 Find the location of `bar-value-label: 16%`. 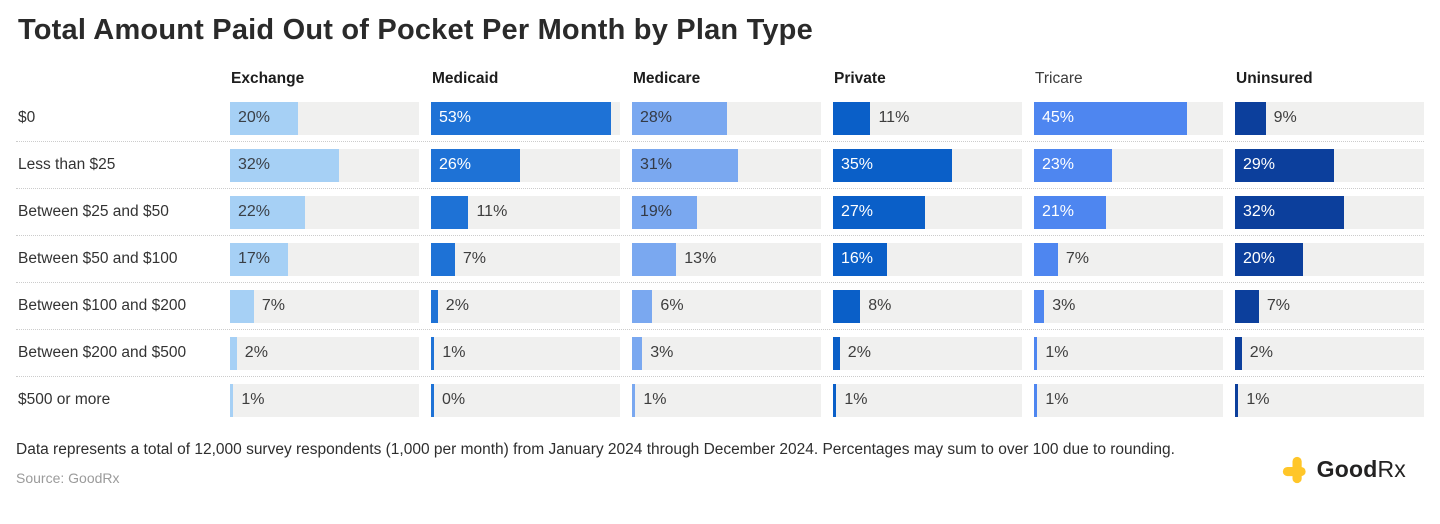

bar-value-label: 16% is located at coordinates (857, 258).